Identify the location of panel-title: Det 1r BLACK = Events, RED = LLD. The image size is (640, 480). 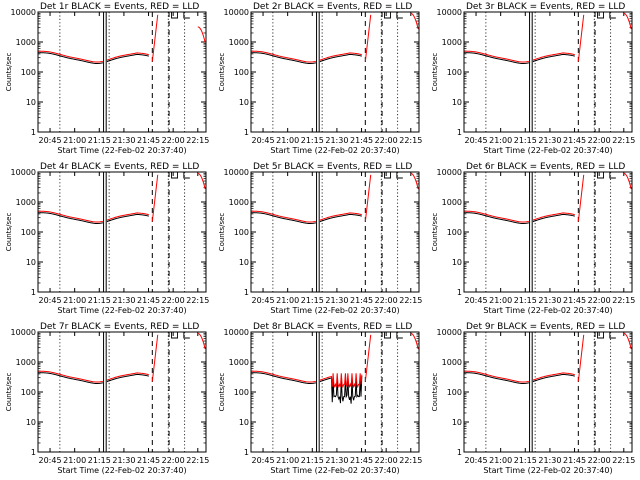
(119, 7).